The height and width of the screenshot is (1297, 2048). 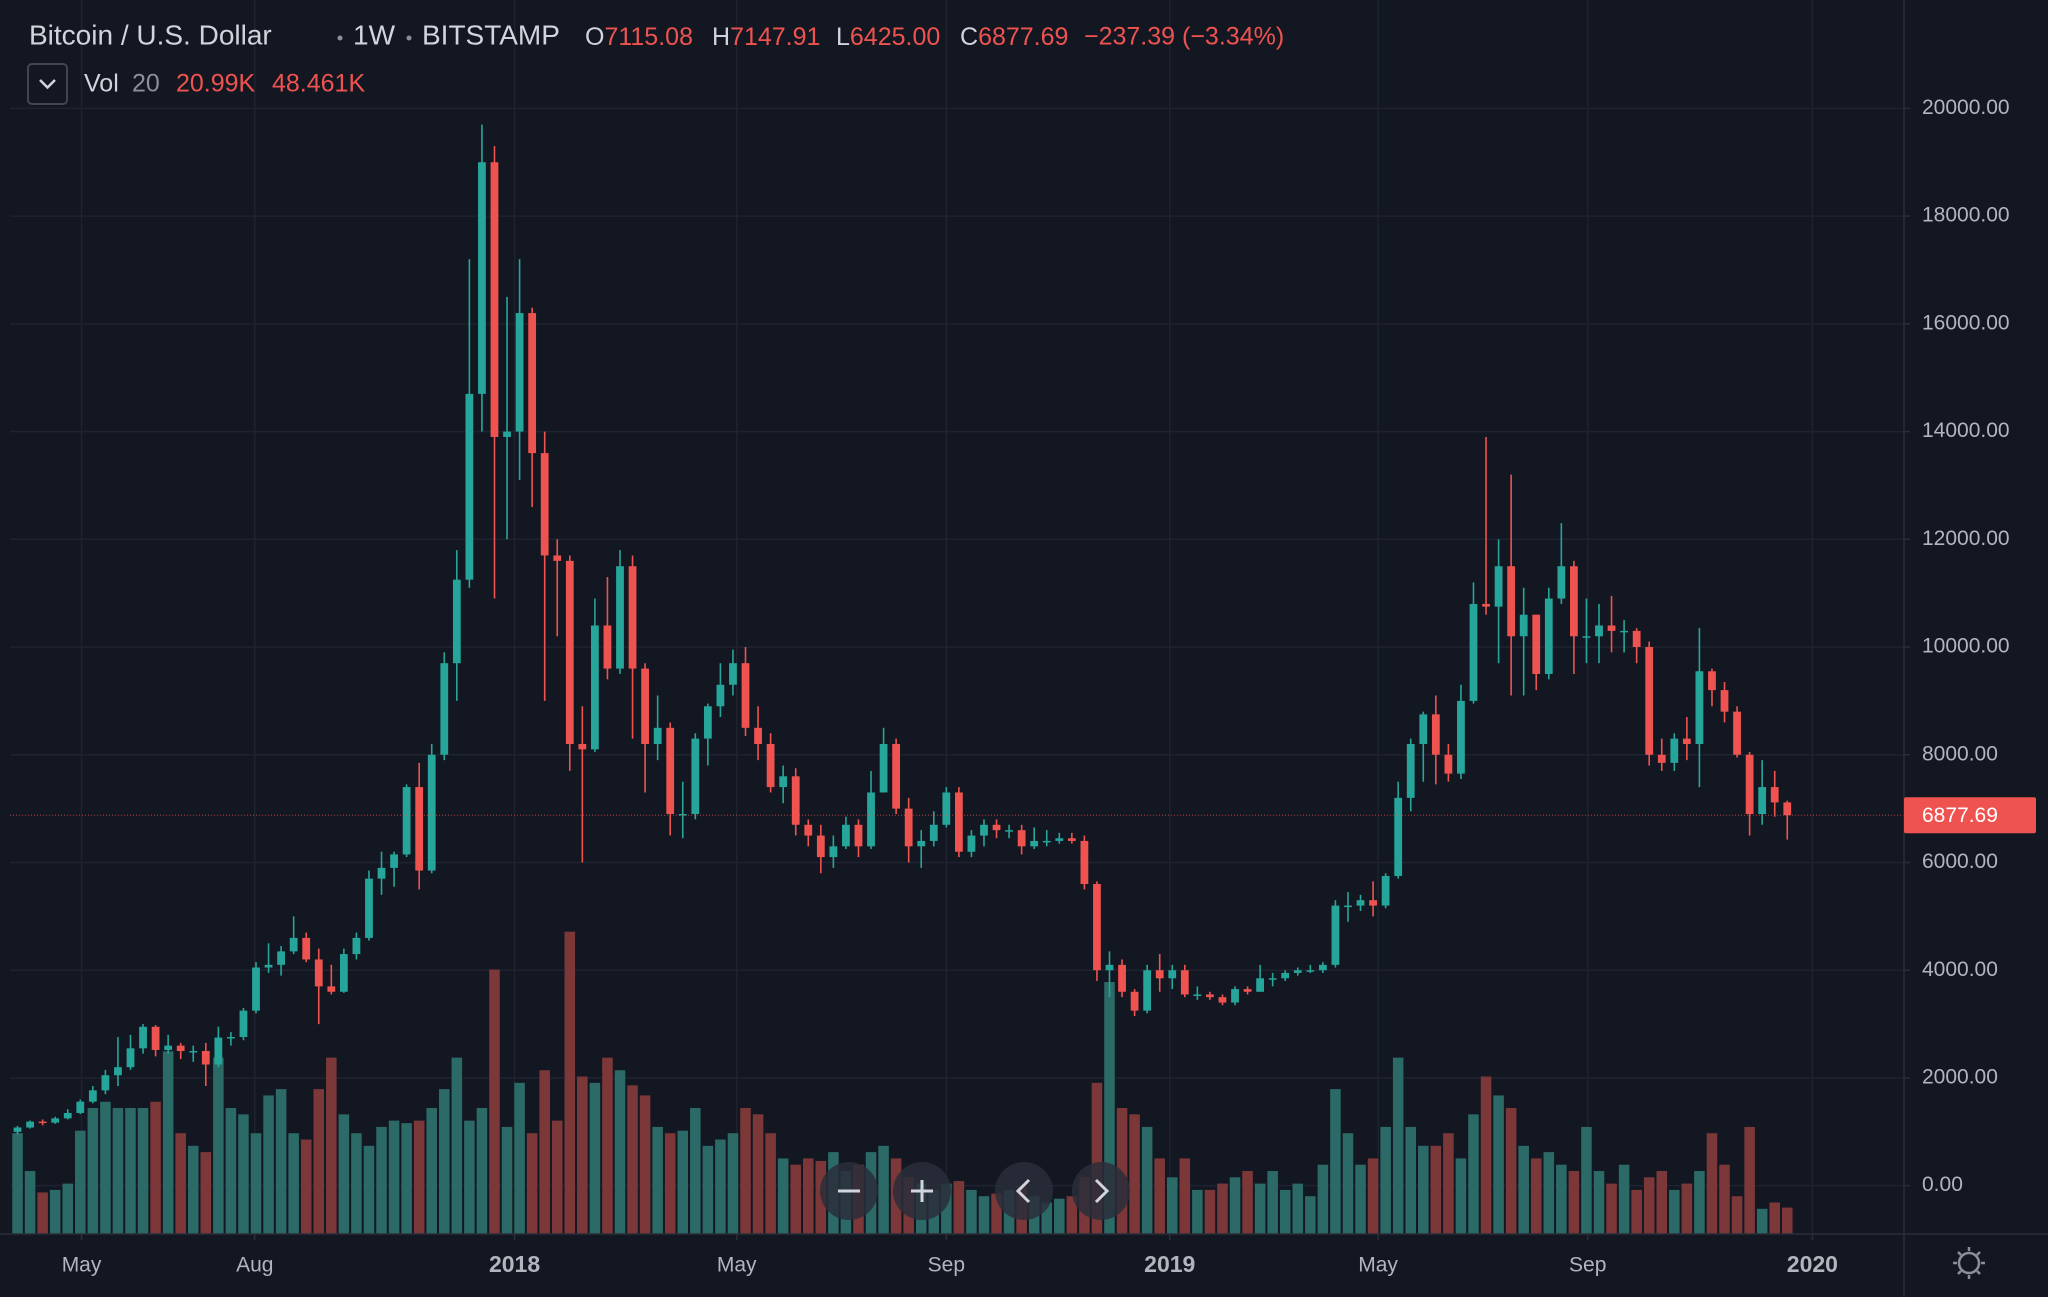 I want to click on y-tick-label: 6000.00, so click(x=1960, y=861).